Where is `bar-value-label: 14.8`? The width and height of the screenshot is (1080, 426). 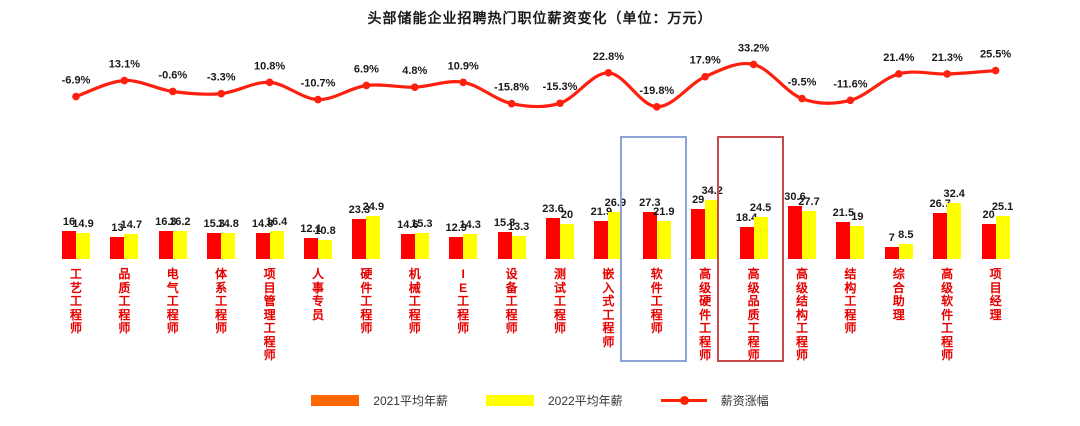 bar-value-label: 14.8 is located at coordinates (262, 224).